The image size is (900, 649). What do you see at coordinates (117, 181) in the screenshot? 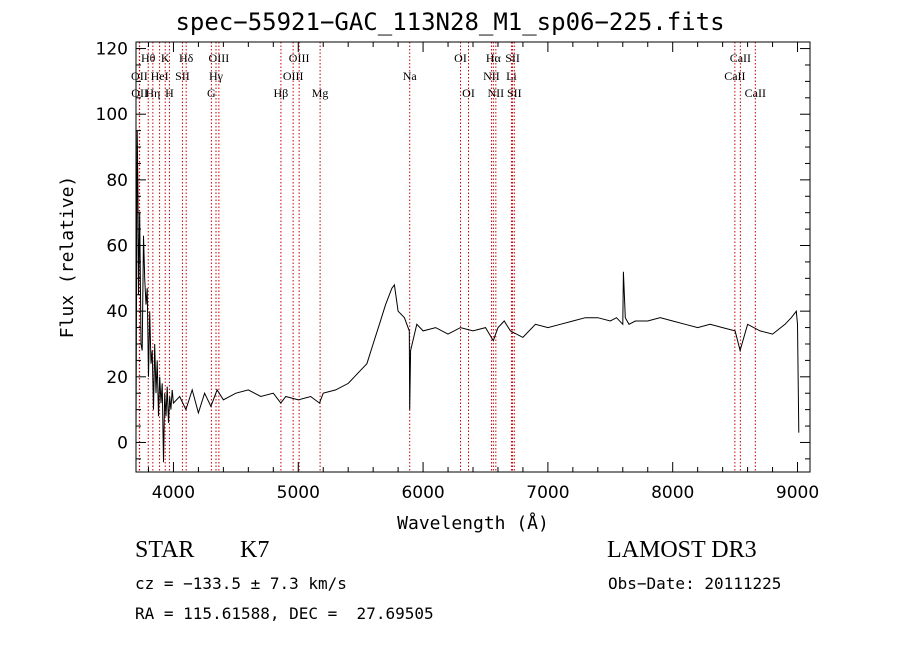
I see `y-tick-label: 80` at bounding box center [117, 181].